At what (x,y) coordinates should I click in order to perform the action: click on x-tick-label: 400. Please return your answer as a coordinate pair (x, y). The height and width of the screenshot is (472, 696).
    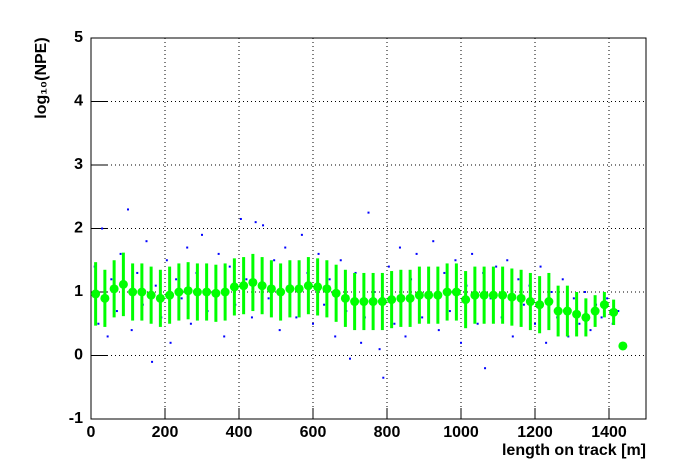
    Looking at the image, I should click on (239, 432).